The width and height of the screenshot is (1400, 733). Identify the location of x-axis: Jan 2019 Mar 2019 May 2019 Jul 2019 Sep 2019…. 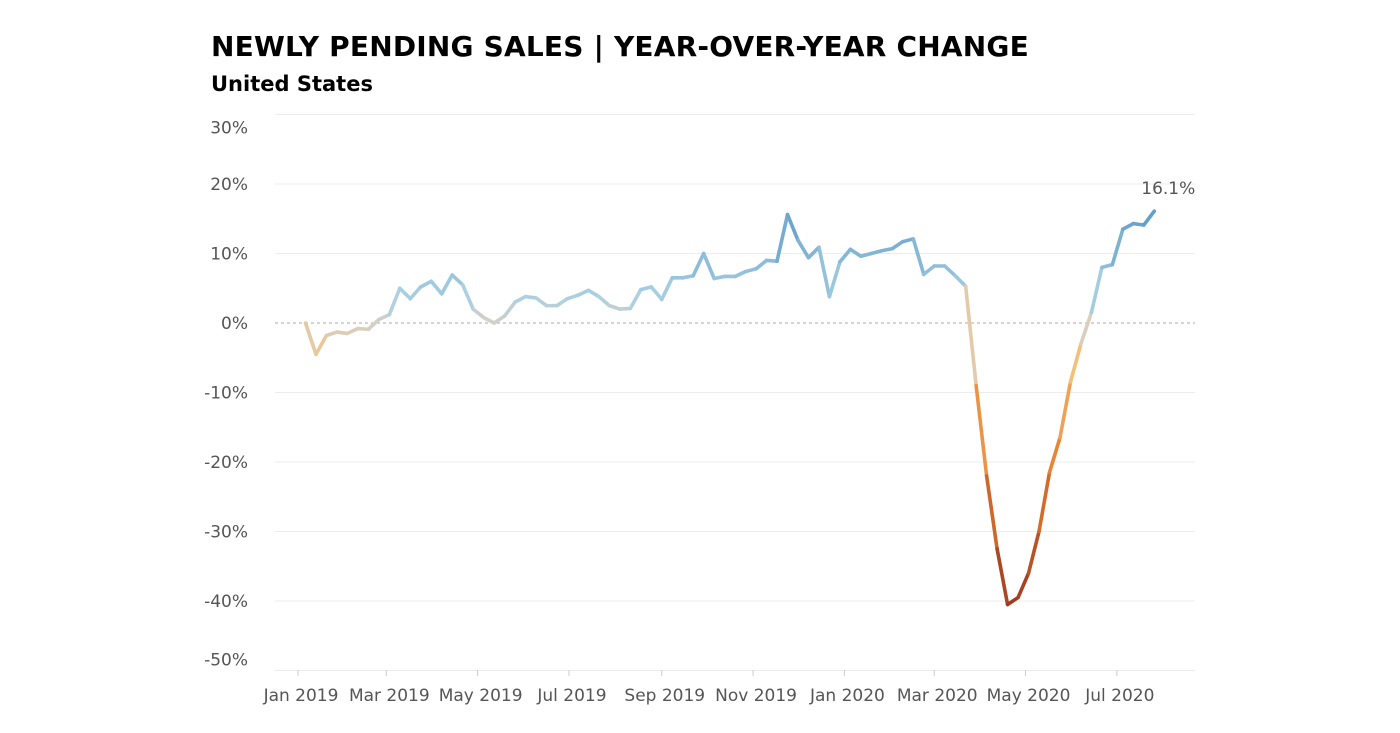
(708, 688).